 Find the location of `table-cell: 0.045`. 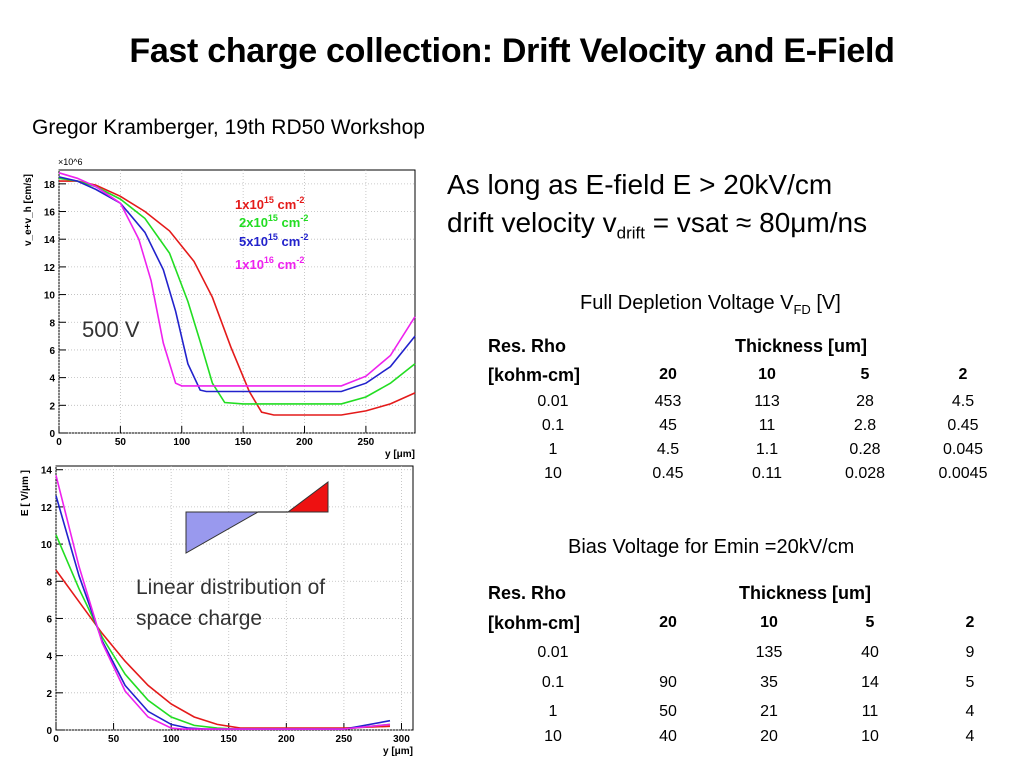

table-cell: 0.045 is located at coordinates (963, 449).